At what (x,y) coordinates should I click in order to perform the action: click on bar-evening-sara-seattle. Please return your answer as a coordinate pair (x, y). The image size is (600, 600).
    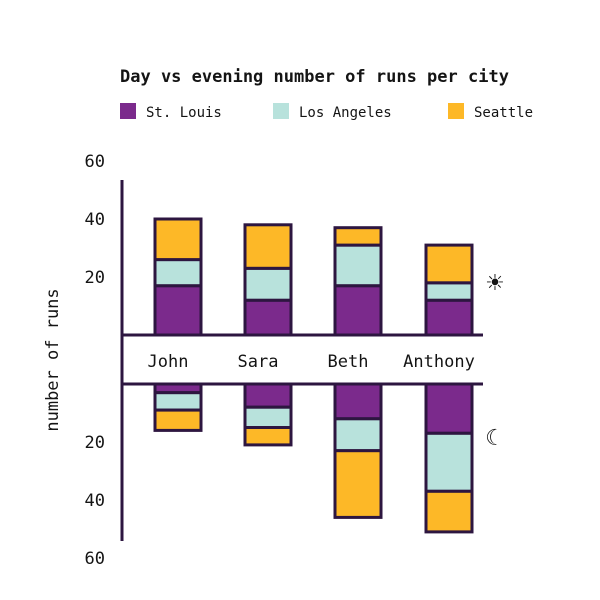
    Looking at the image, I should click on (268, 436).